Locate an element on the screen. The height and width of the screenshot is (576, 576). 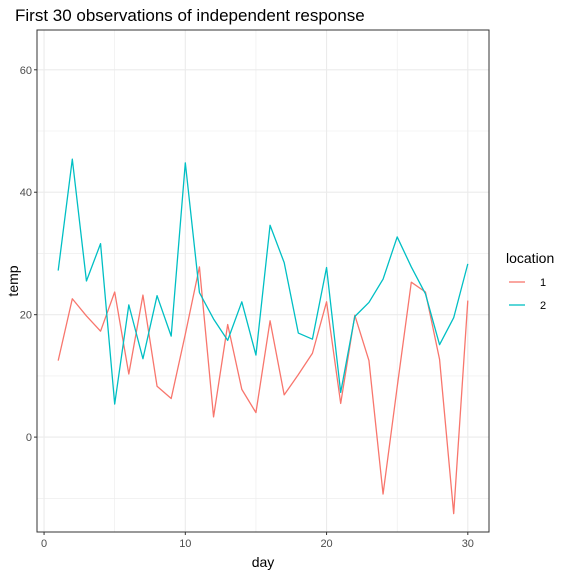
legend: location 12 is located at coordinates (530, 282).